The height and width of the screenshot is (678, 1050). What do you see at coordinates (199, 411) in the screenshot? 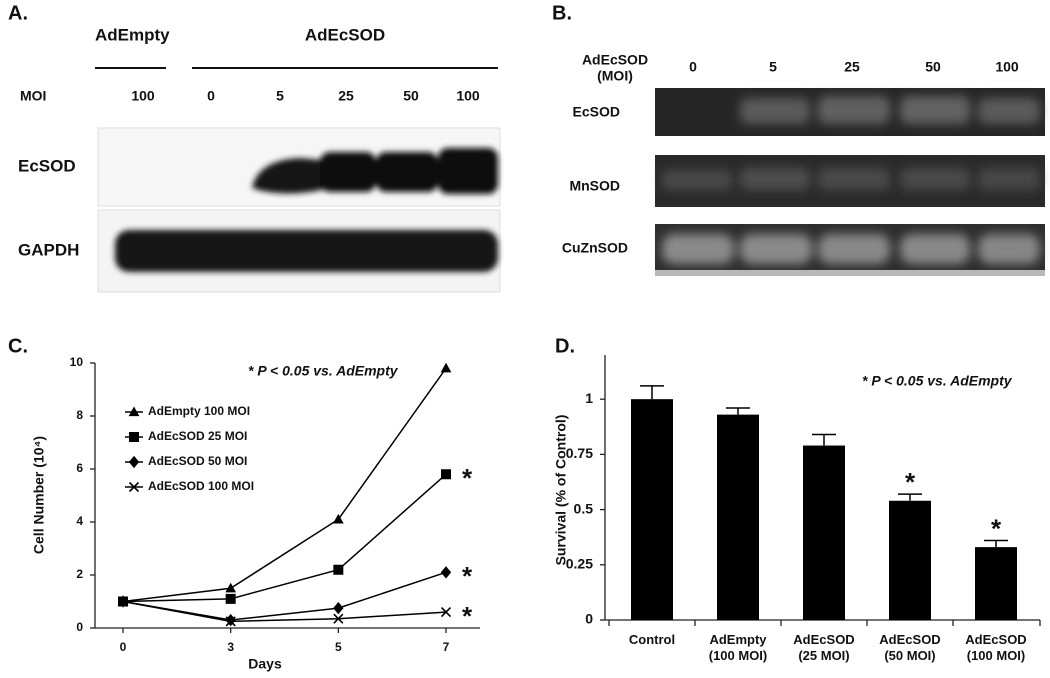
I see `legend-label: AdEmpty 100 MOI` at bounding box center [199, 411].